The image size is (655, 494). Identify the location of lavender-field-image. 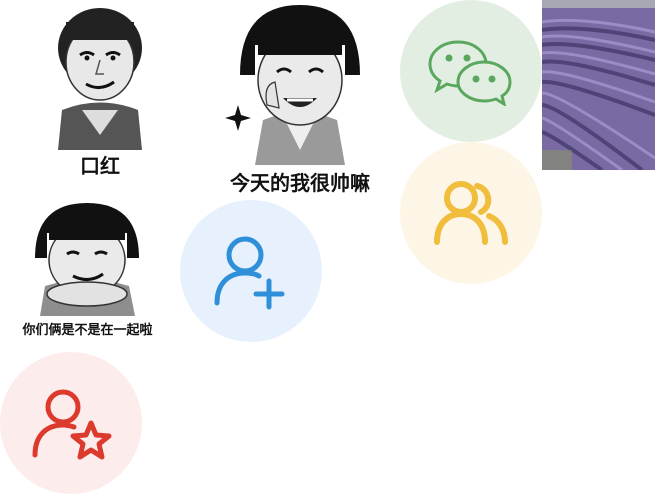
(598, 85).